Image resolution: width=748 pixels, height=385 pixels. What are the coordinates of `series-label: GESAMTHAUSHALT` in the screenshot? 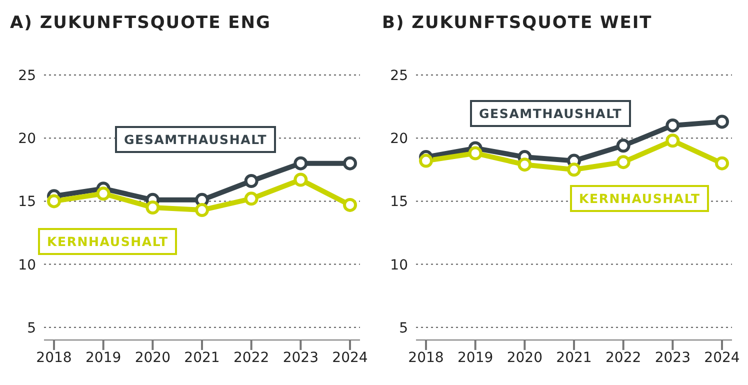 It's located at (551, 113).